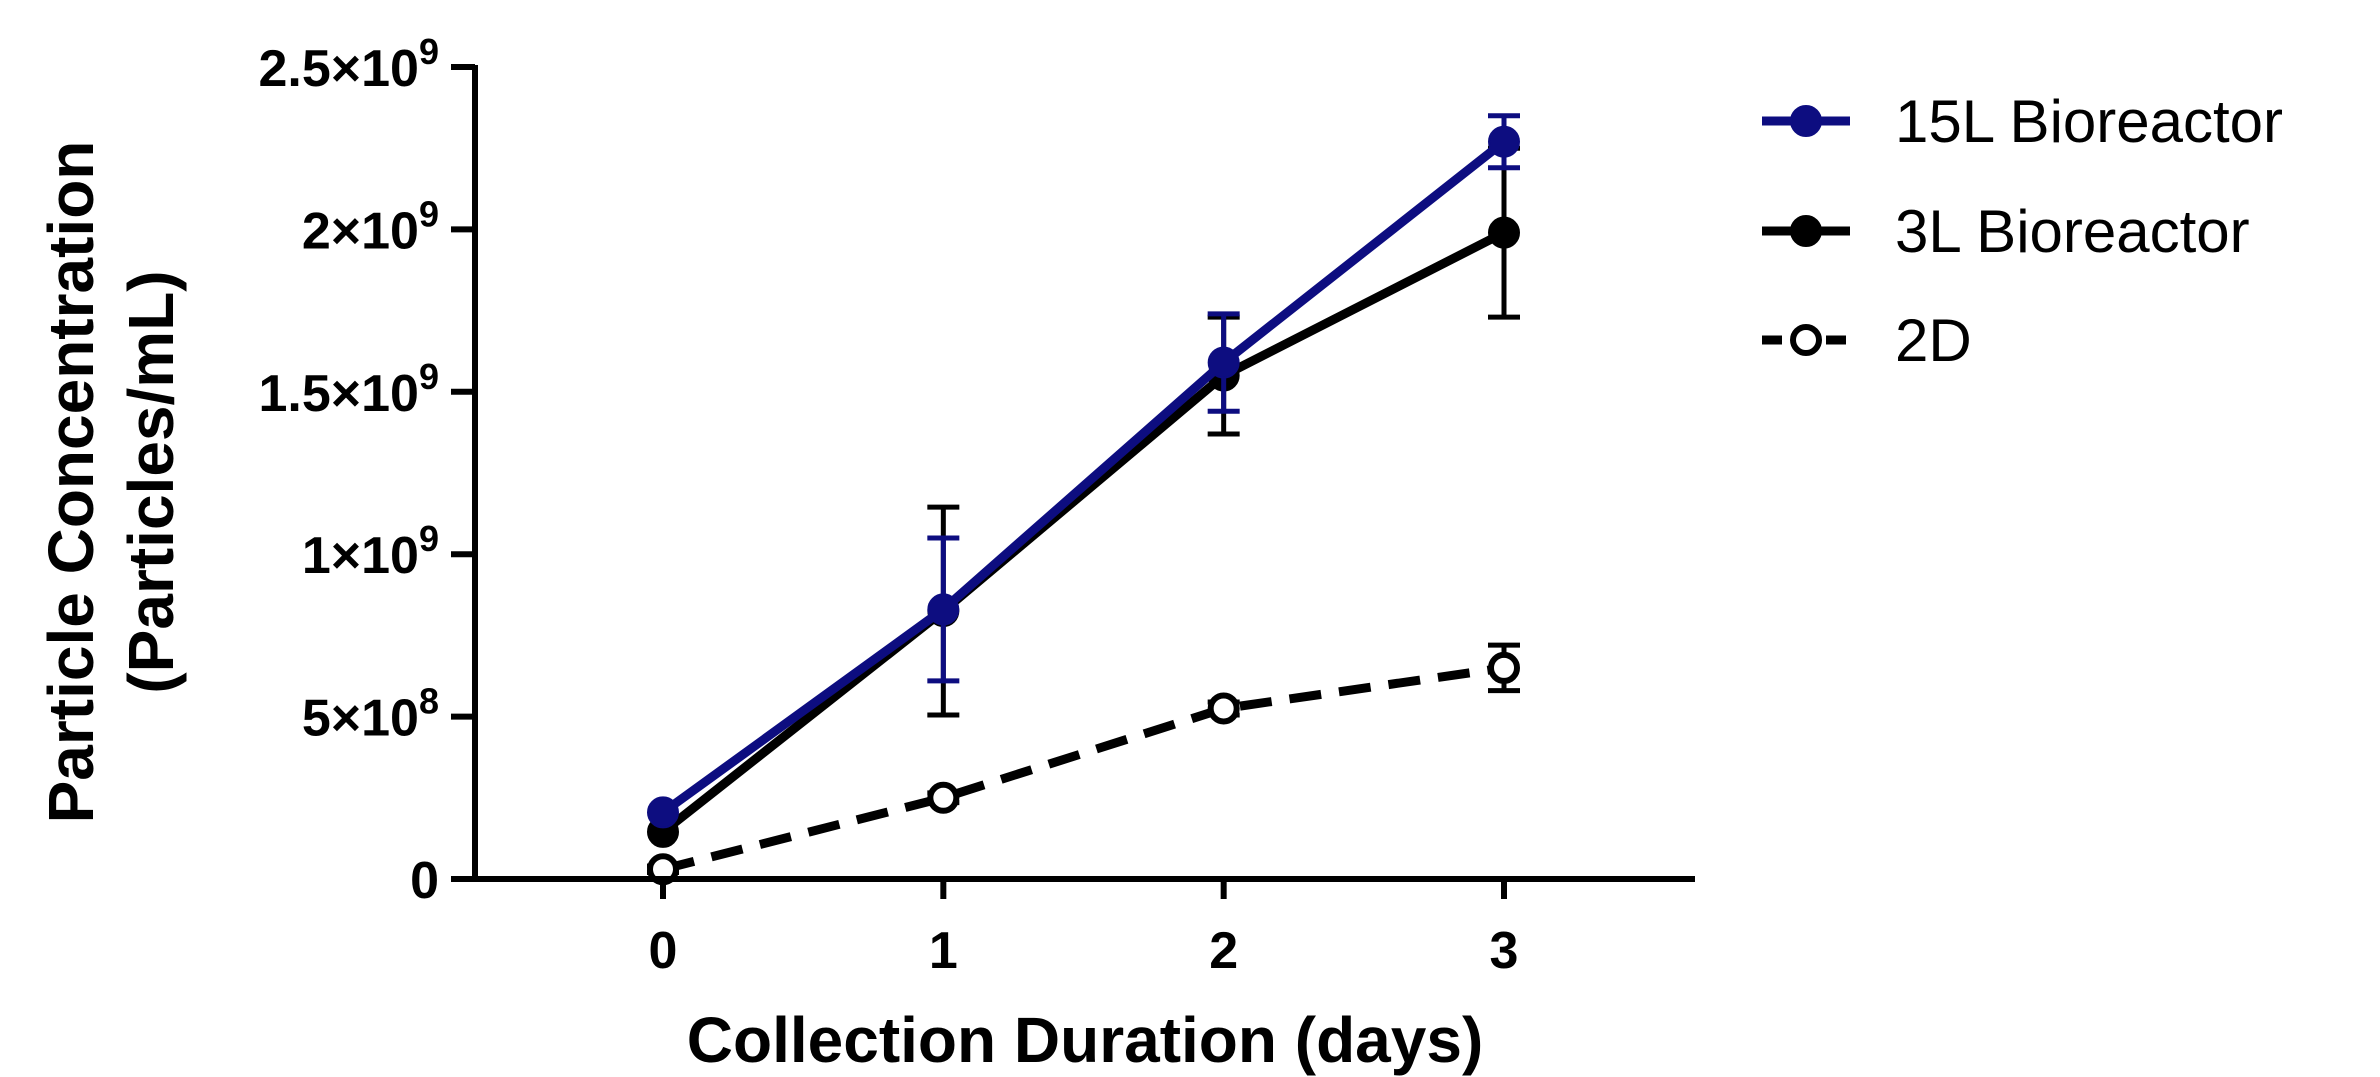 The height and width of the screenshot is (1077, 2380). I want to click on legend: 15L Bioreactor 3L Bioreactor 2D, so click(2022, 231).